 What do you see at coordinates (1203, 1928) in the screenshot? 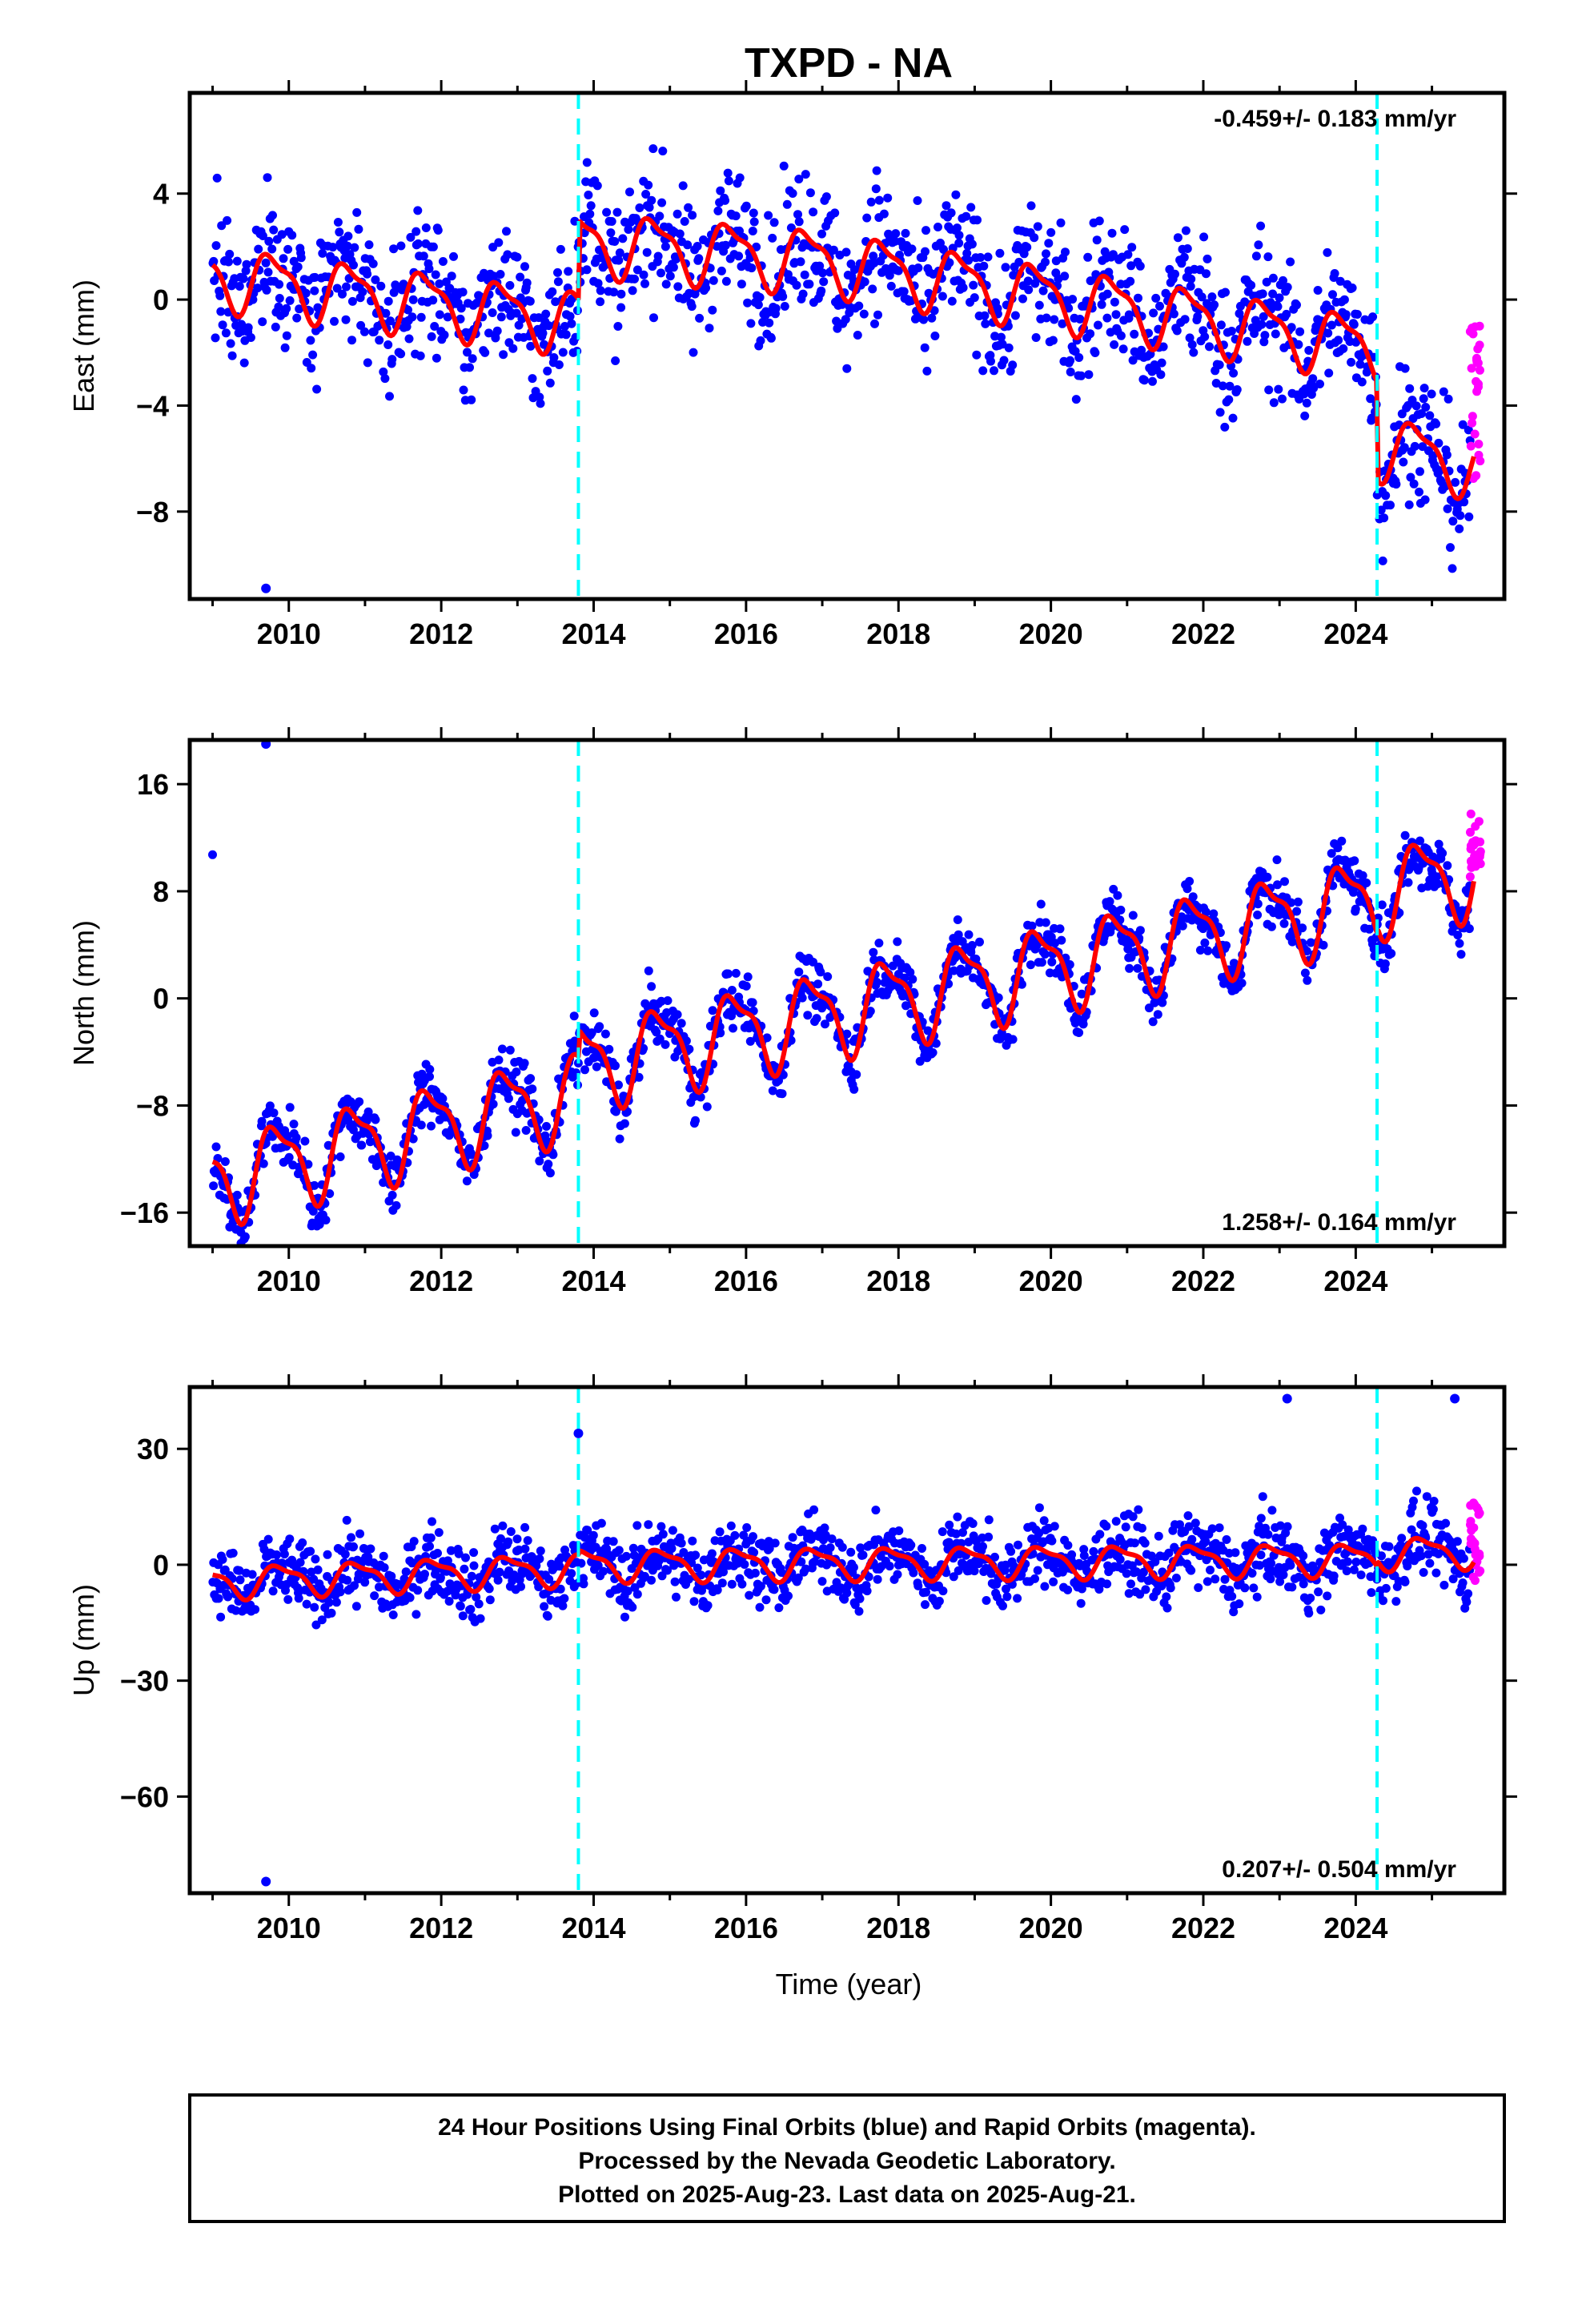
I see `x-tick-label: 2022` at bounding box center [1203, 1928].